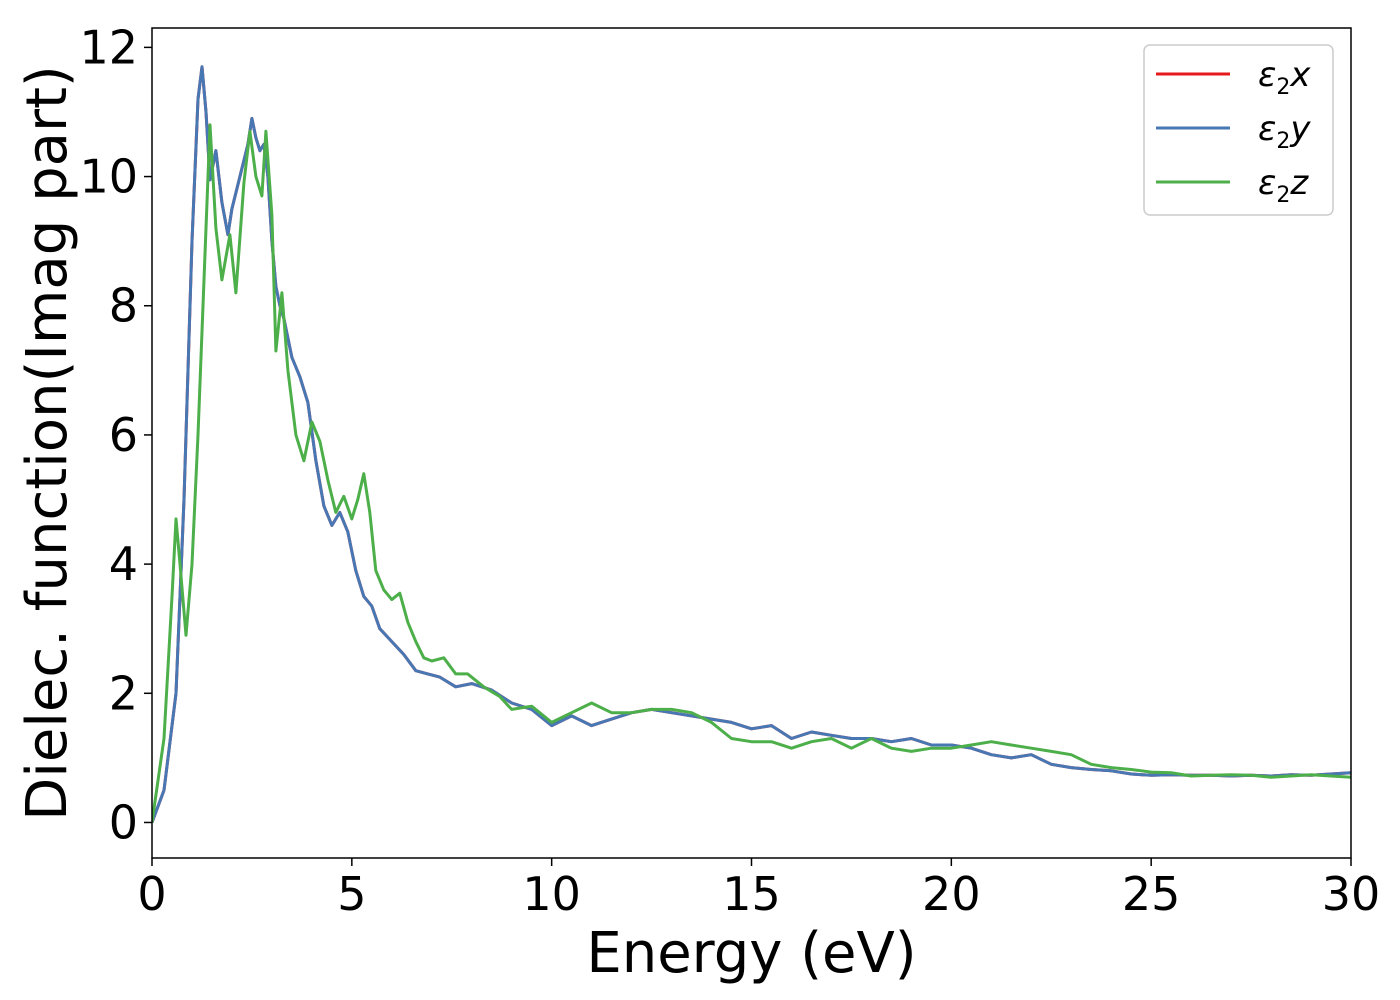  Describe the element at coordinates (351, 894) in the screenshot. I see `x-tick-label: 5` at that location.